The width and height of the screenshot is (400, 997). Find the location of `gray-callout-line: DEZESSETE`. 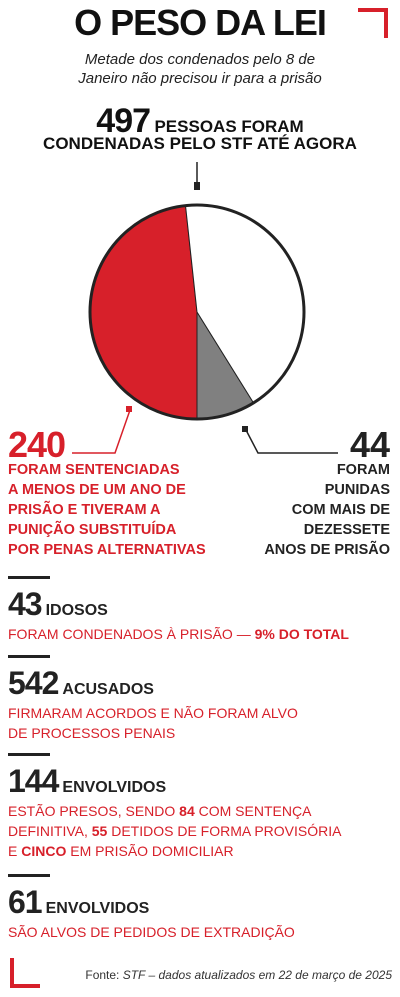

gray-callout-line: DEZESSETE is located at coordinates (346, 530).